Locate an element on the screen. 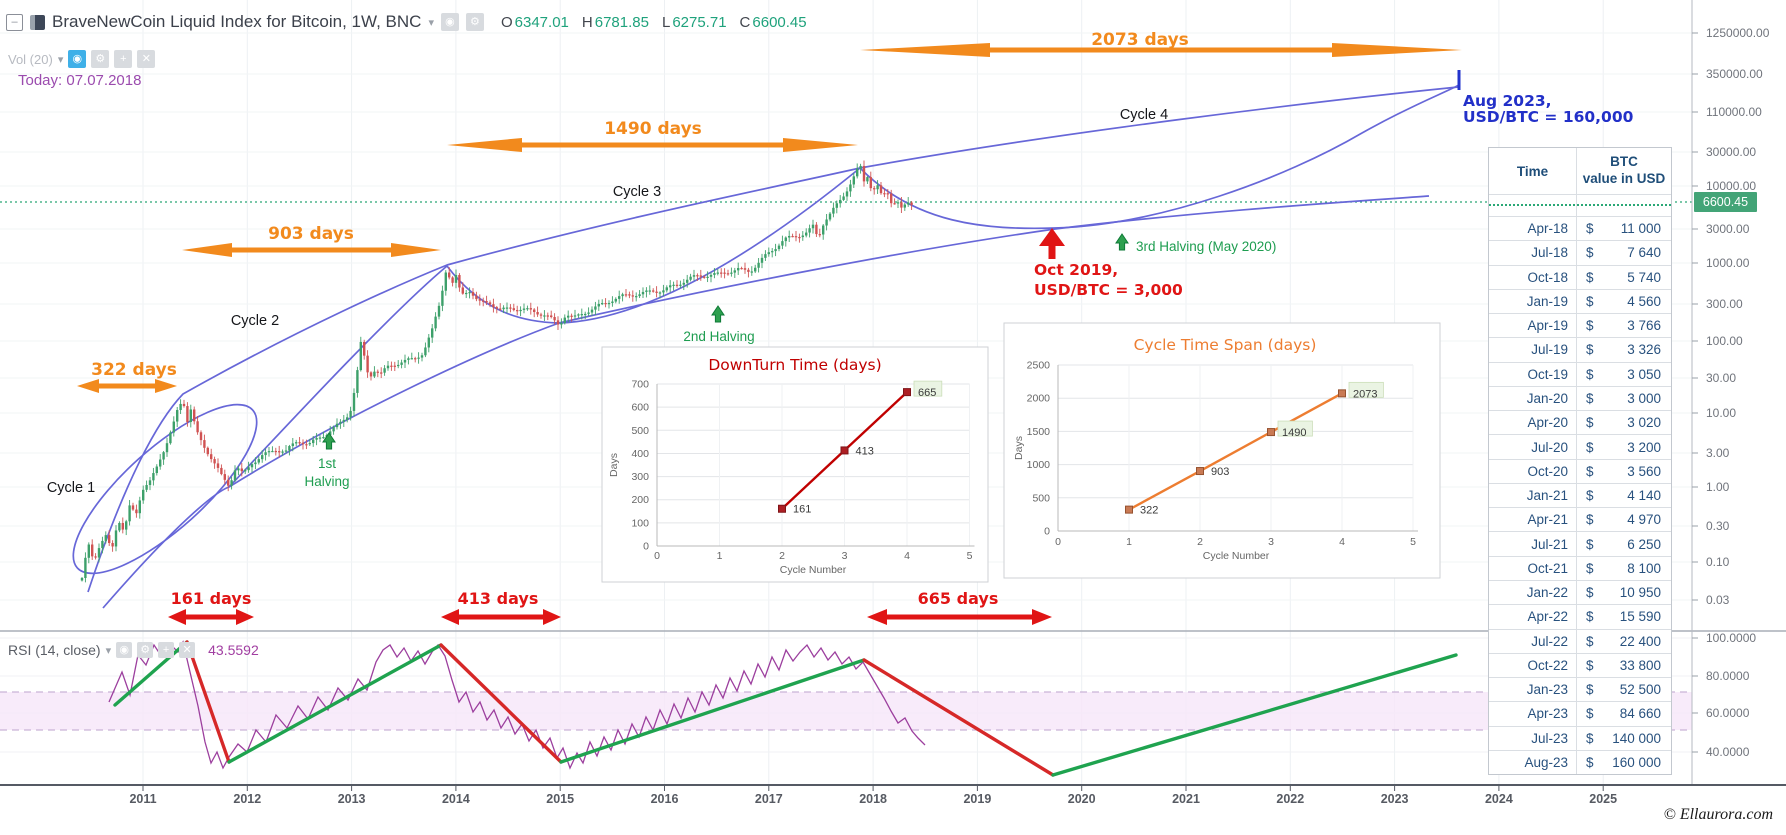 The width and height of the screenshot is (1786, 835). svg-text: 10.00 is located at coordinates (1721, 413).